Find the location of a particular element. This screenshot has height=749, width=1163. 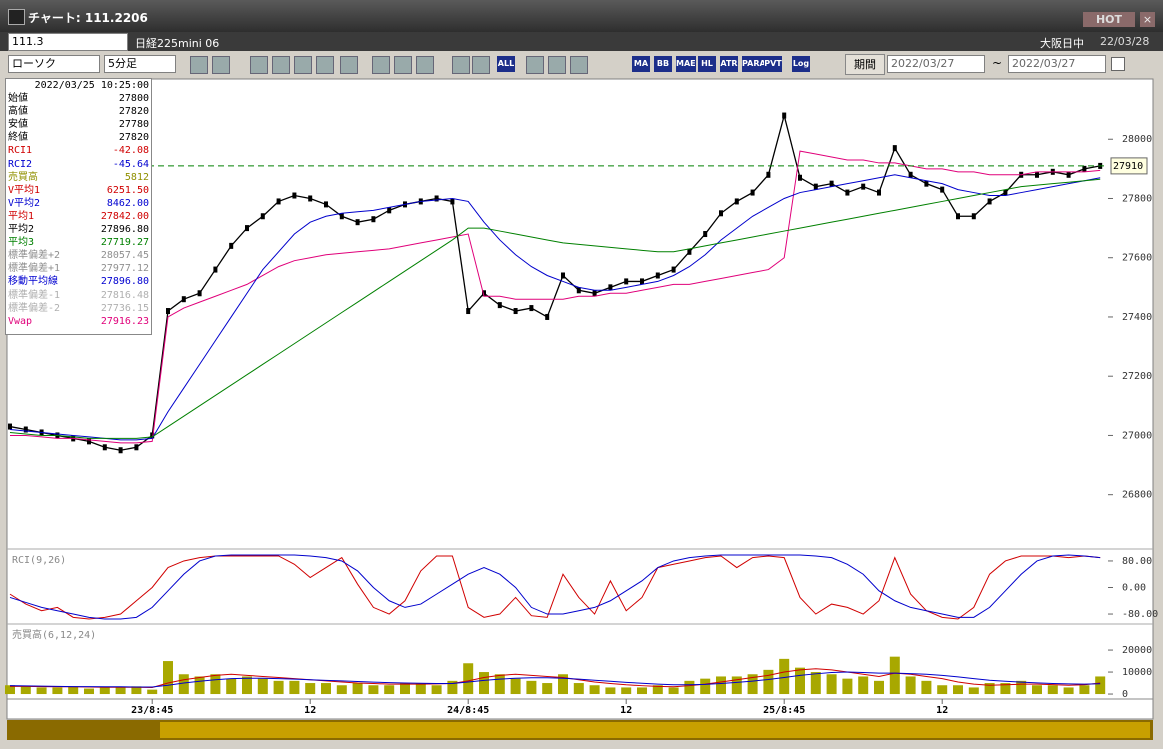

info-label: RCI2 is located at coordinates (20, 164).